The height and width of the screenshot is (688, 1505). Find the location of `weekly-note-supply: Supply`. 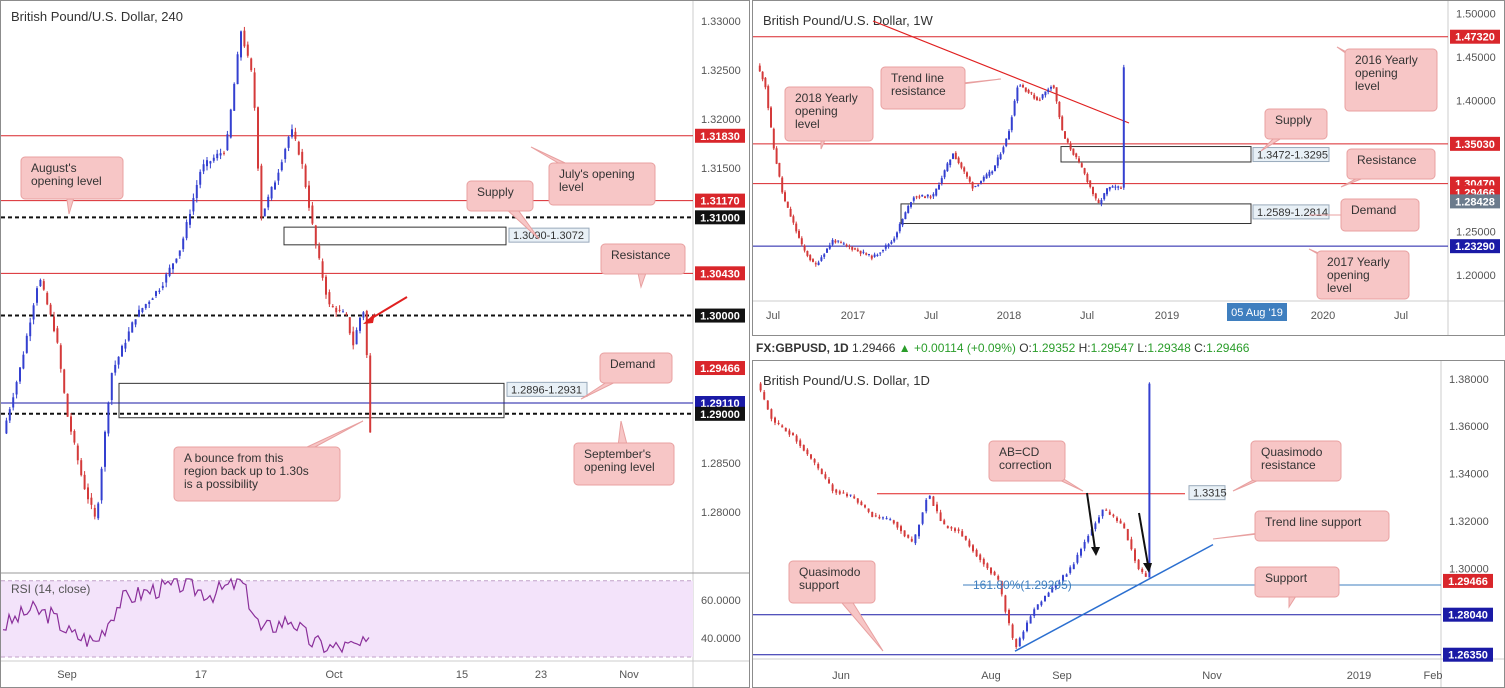

weekly-note-supply: Supply is located at coordinates (1294, 130).